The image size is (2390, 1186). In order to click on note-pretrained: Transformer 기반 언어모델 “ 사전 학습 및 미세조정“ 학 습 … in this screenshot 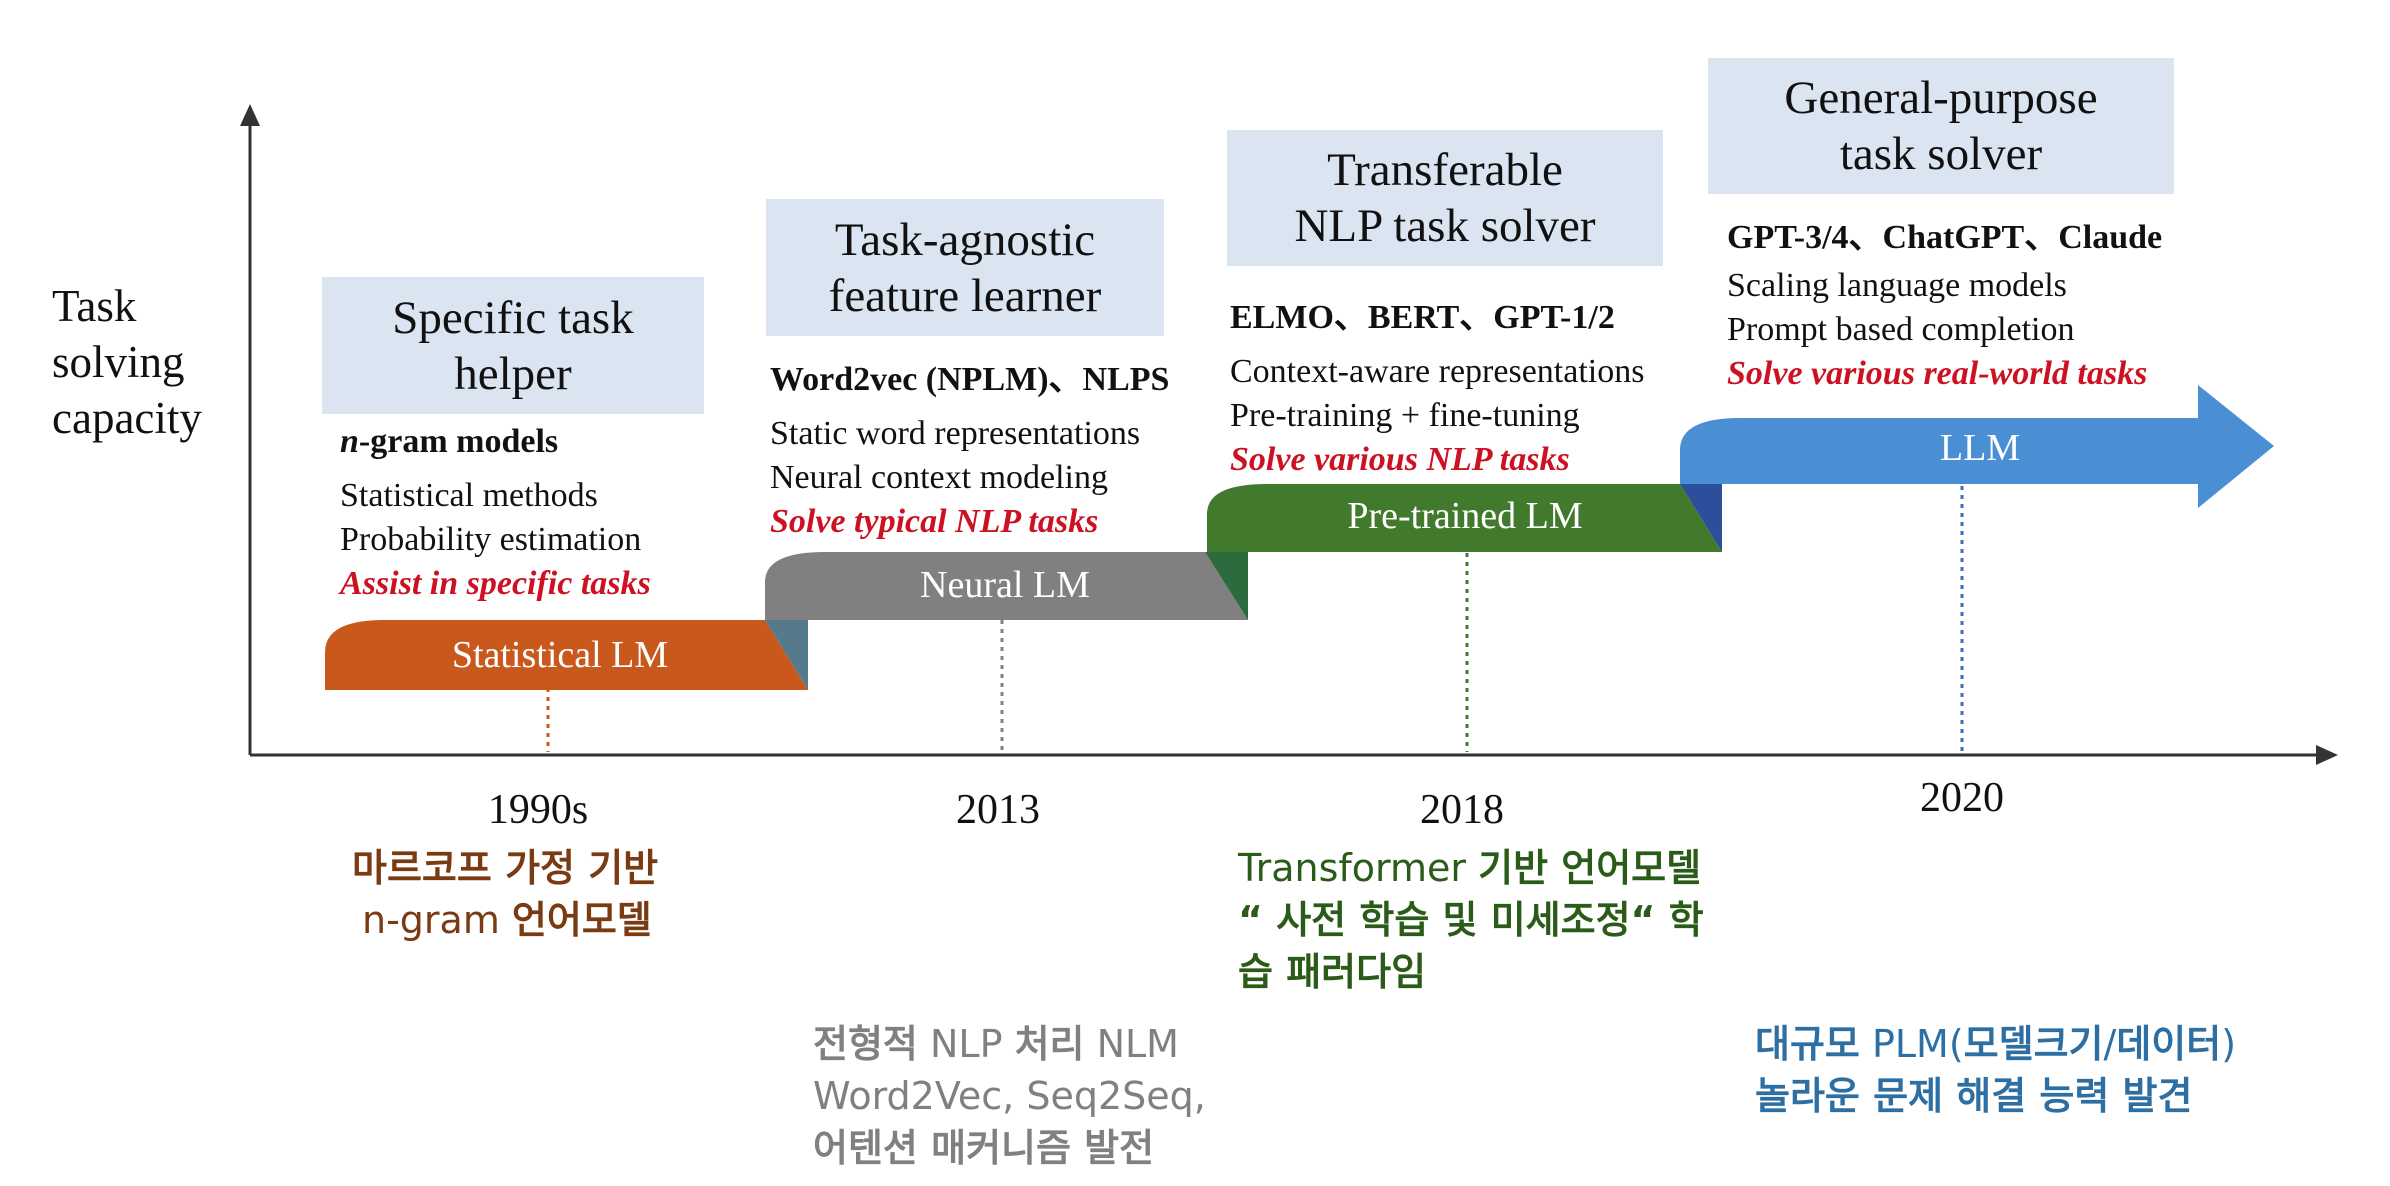, I will do `click(1471, 920)`.